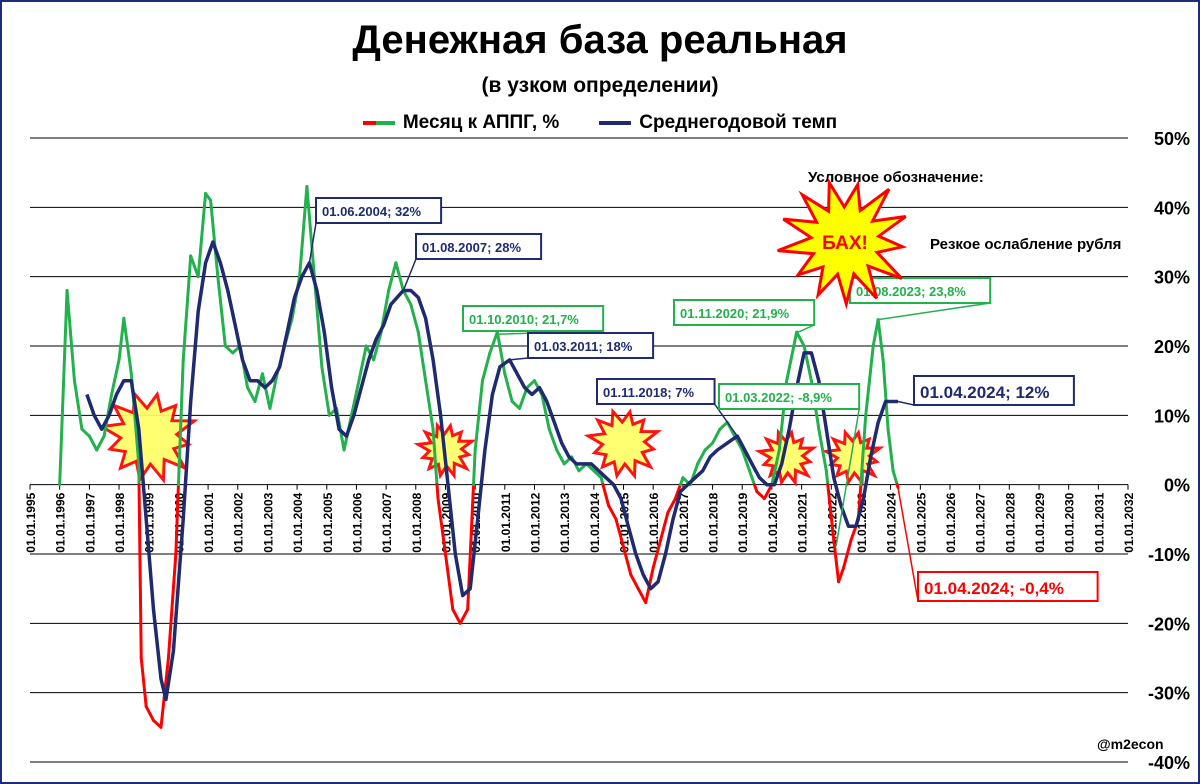 Image resolution: width=1200 pixels, height=784 pixels. Describe the element at coordinates (1169, 555) in the screenshot. I see `y-tick-label: -10%` at that location.